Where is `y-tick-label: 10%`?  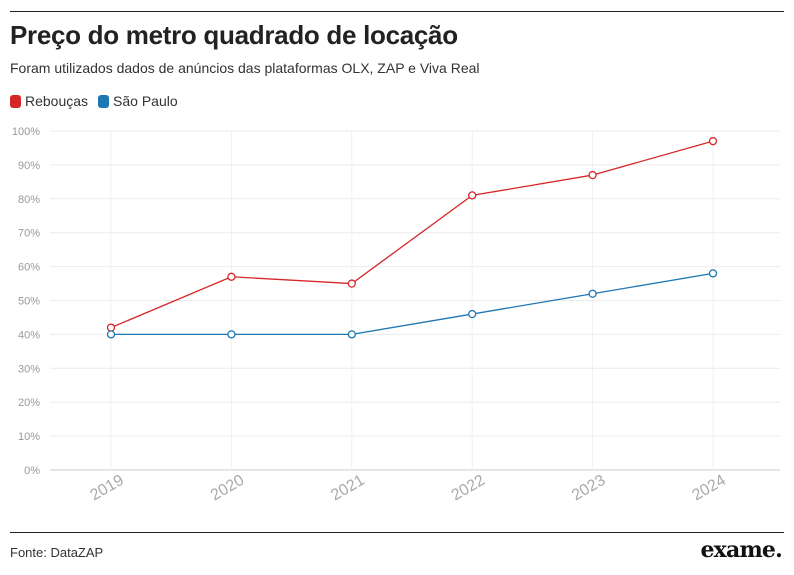
y-tick-label: 10% is located at coordinates (29, 437).